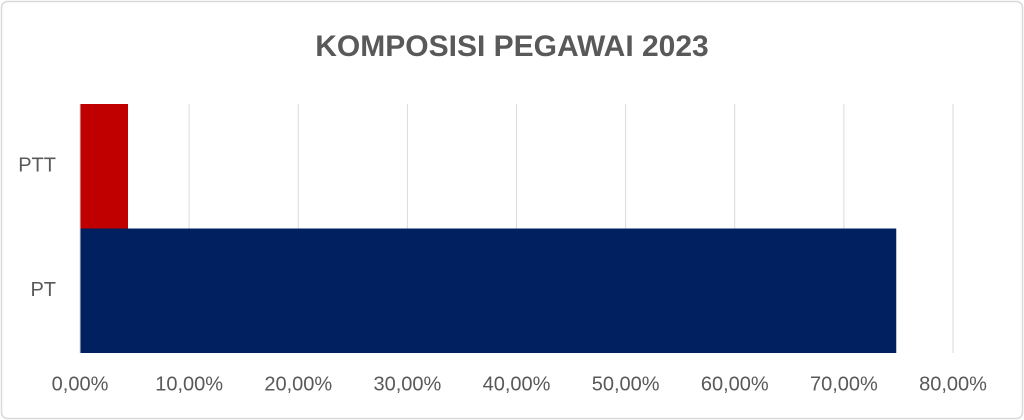 This screenshot has height=420, width=1024. What do you see at coordinates (735, 384) in the screenshot?
I see `x-tick-label: 60,00%` at bounding box center [735, 384].